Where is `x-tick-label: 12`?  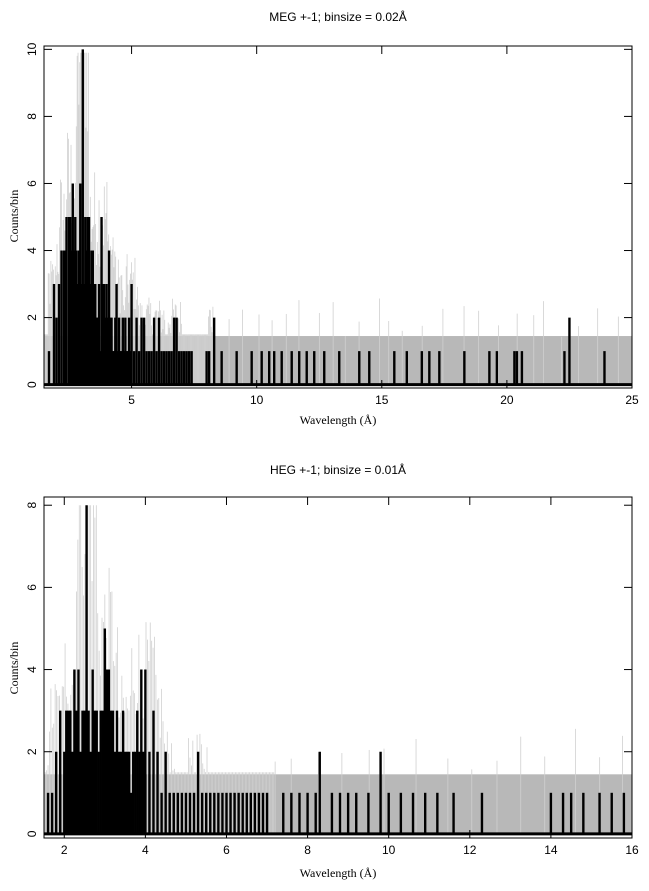
x-tick-label: 12 is located at coordinates (470, 850).